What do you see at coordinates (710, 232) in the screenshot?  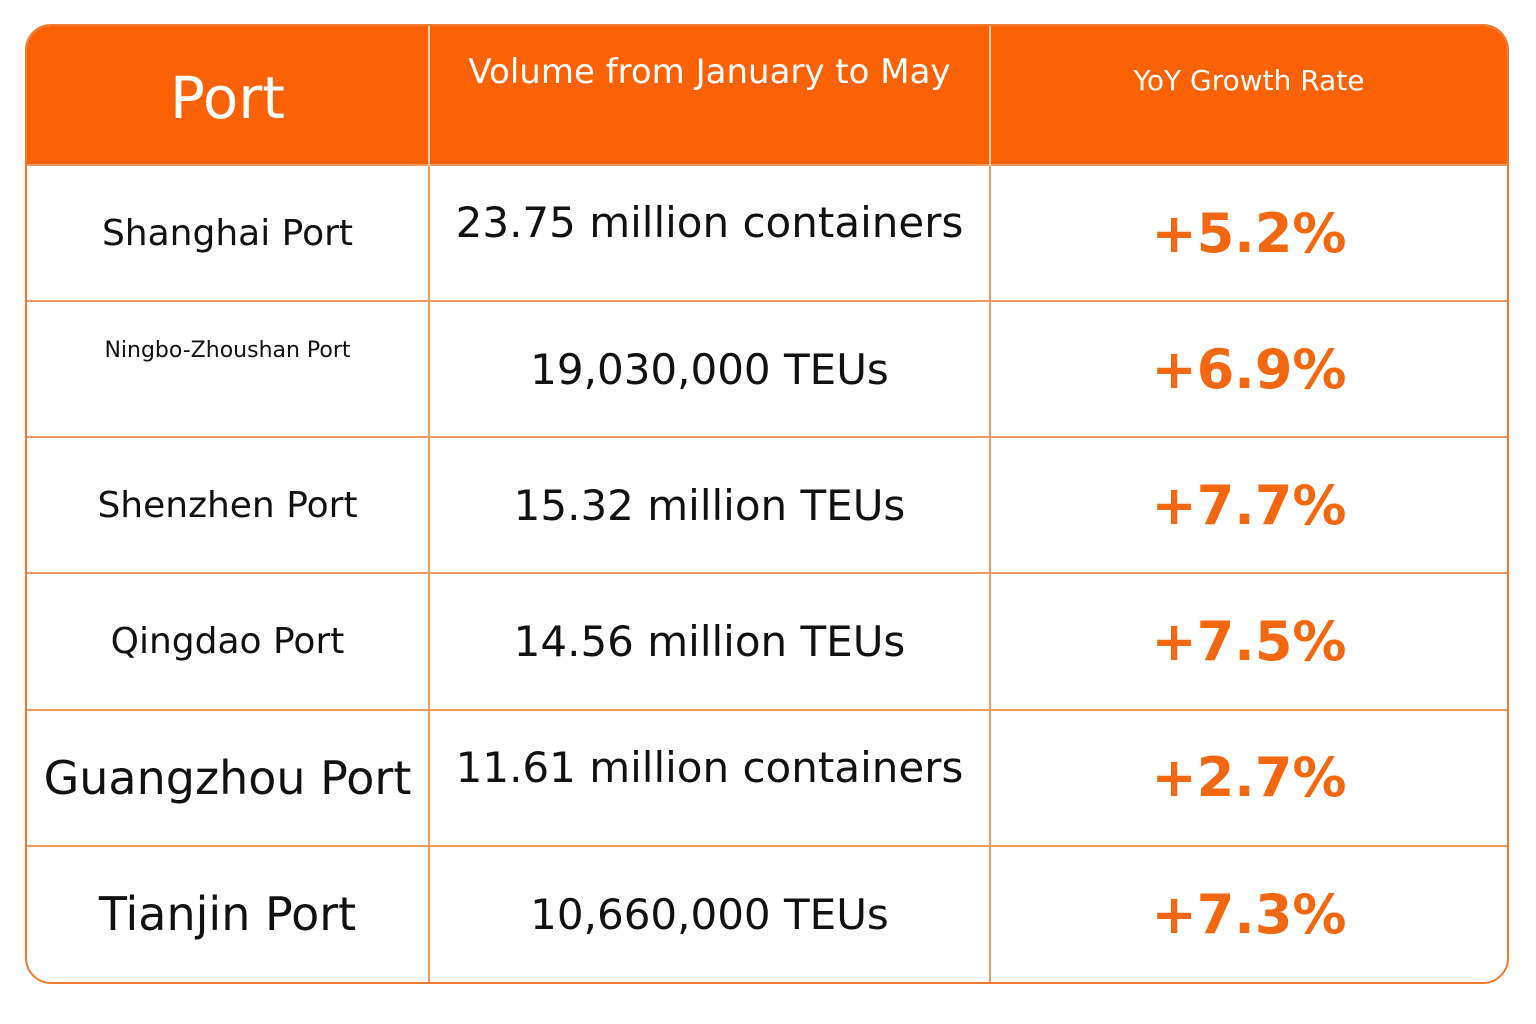 I see `volume-value: 23.75 million containers` at bounding box center [710, 232].